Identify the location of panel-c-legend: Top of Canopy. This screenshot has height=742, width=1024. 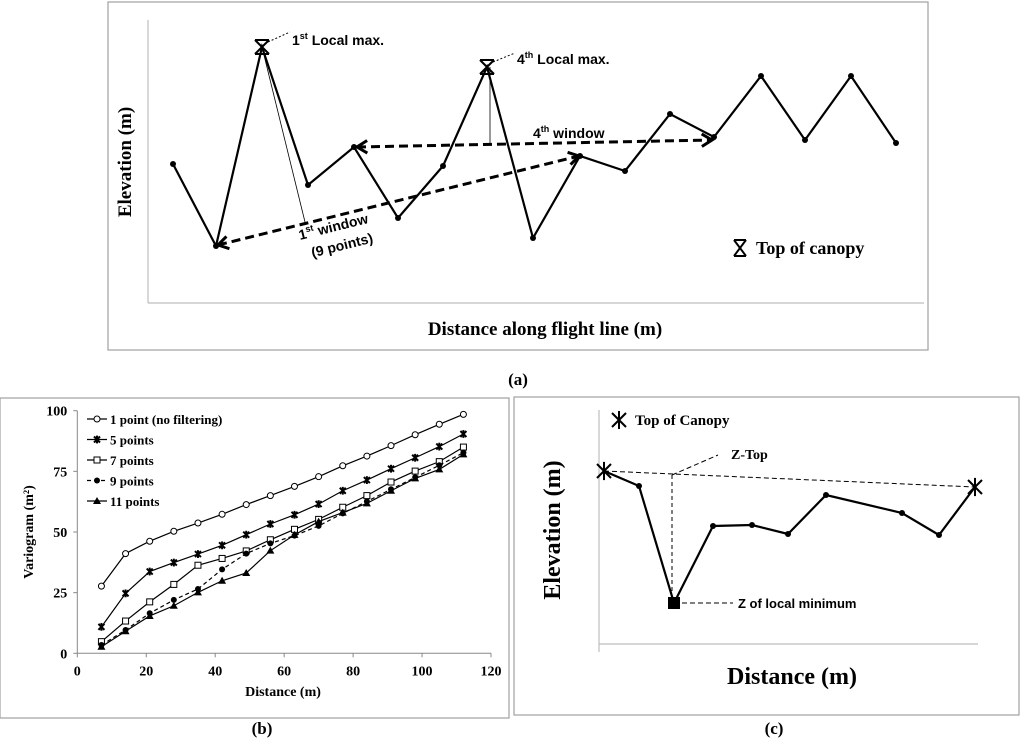
(670, 420).